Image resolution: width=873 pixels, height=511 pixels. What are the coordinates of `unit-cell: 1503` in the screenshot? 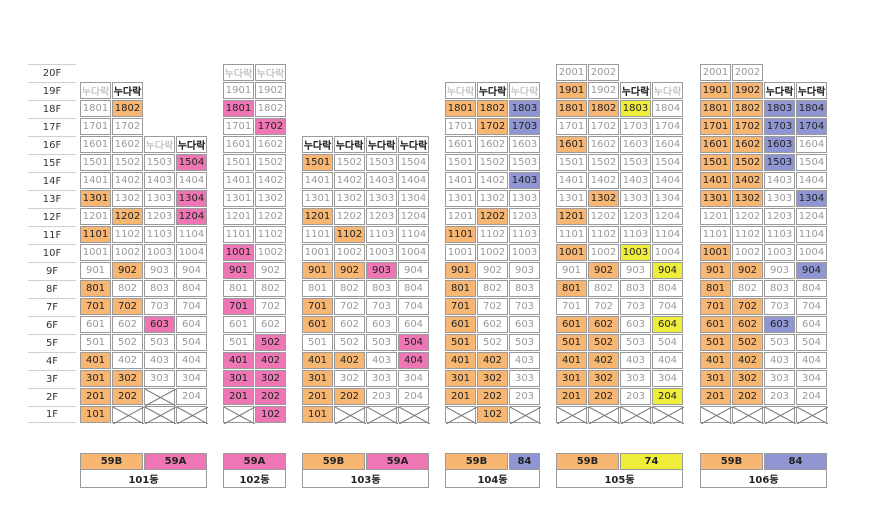 It's located at (381, 162).